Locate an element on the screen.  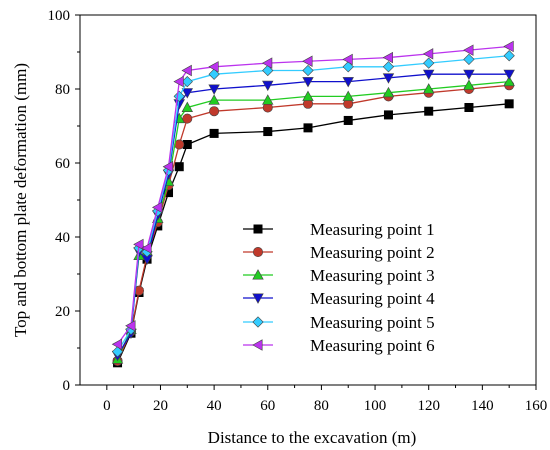
x-tick-label: 140 is located at coordinates (482, 406).